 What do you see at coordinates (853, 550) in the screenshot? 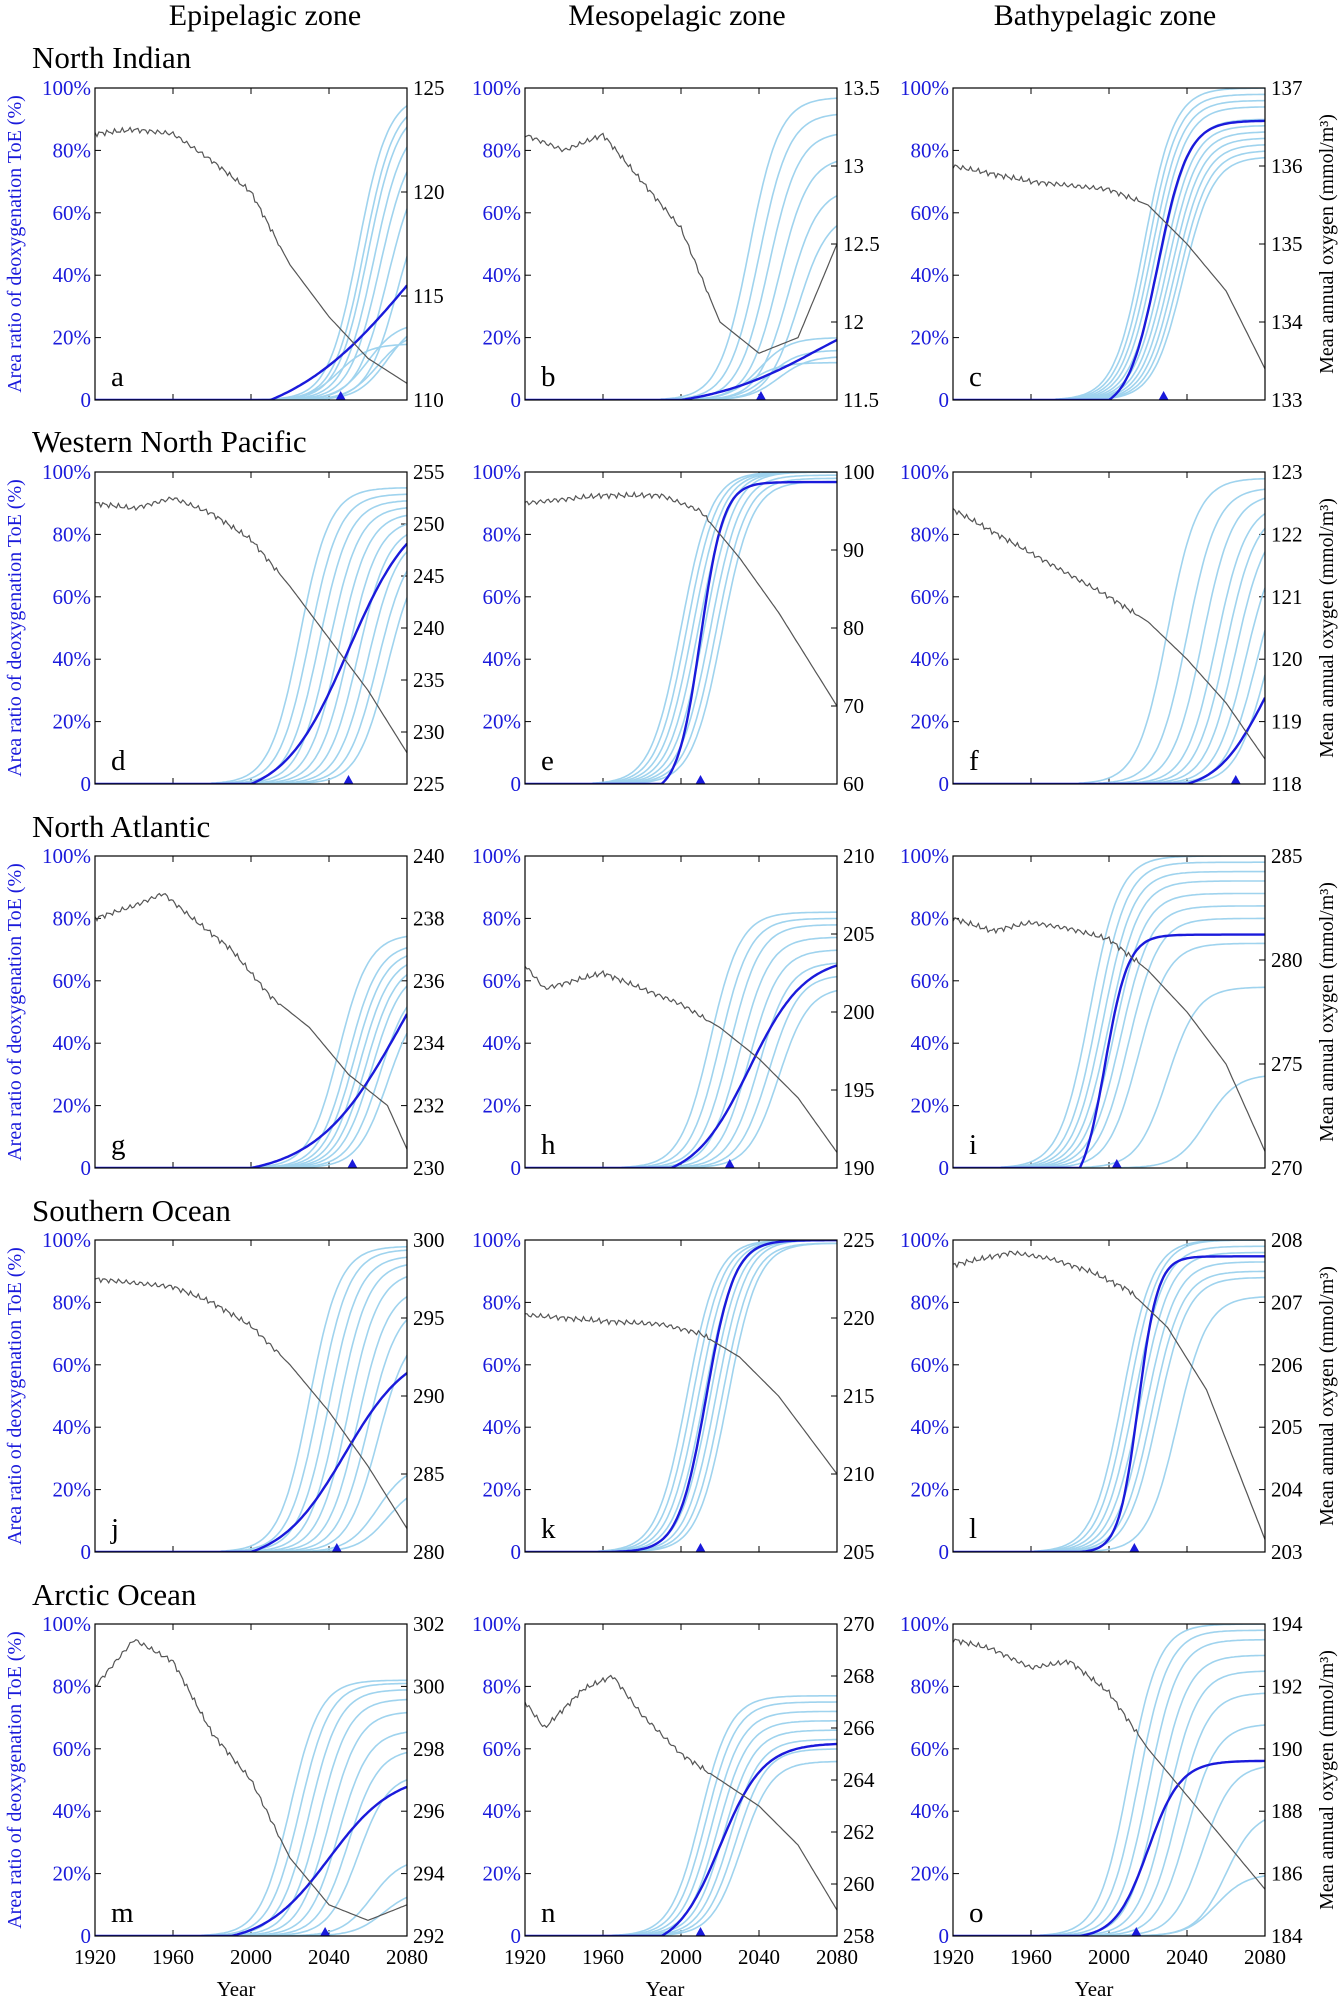
I see `y-tick-label-right: 90` at bounding box center [853, 550].